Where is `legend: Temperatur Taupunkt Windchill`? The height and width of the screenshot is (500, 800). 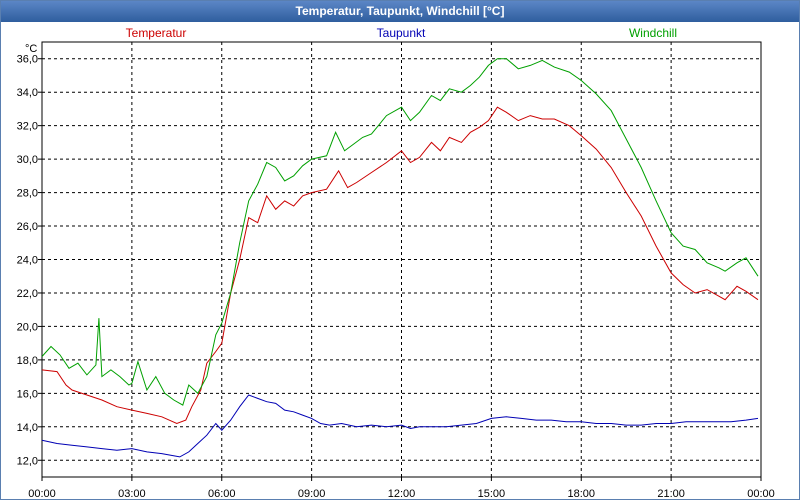 legend: Temperatur Taupunkt Windchill is located at coordinates (401, 33).